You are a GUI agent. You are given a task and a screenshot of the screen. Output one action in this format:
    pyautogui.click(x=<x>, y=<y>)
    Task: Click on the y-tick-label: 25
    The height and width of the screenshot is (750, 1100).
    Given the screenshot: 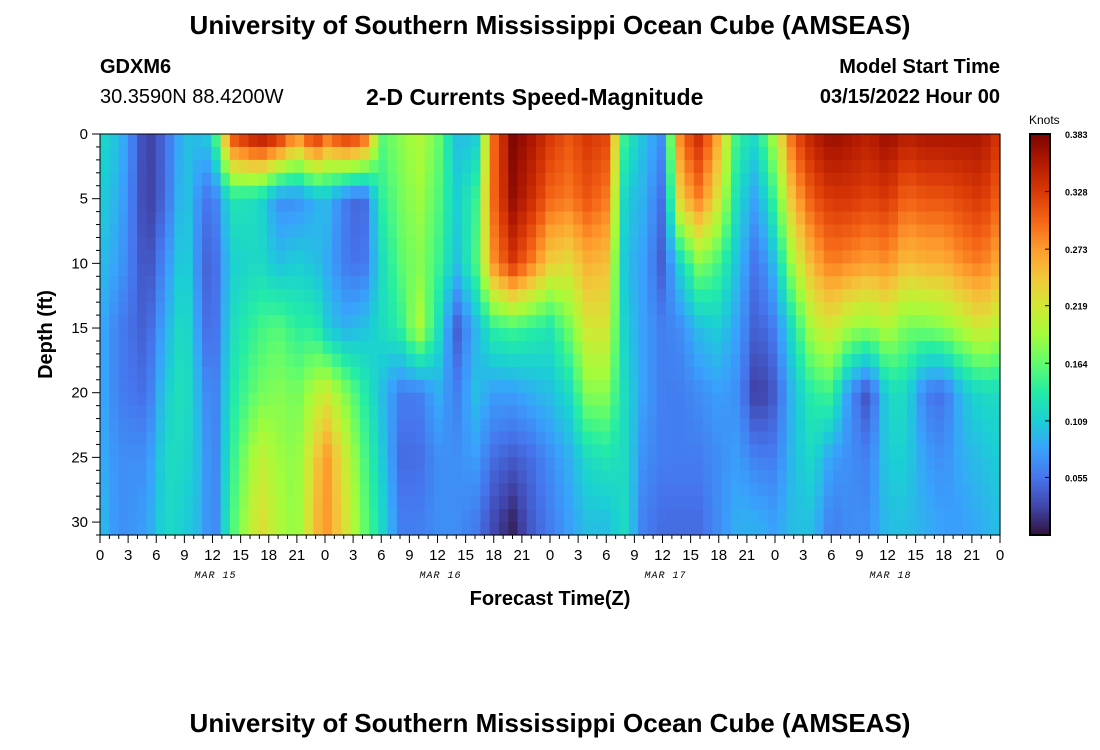 What is the action you would take?
    pyautogui.click(x=79, y=457)
    